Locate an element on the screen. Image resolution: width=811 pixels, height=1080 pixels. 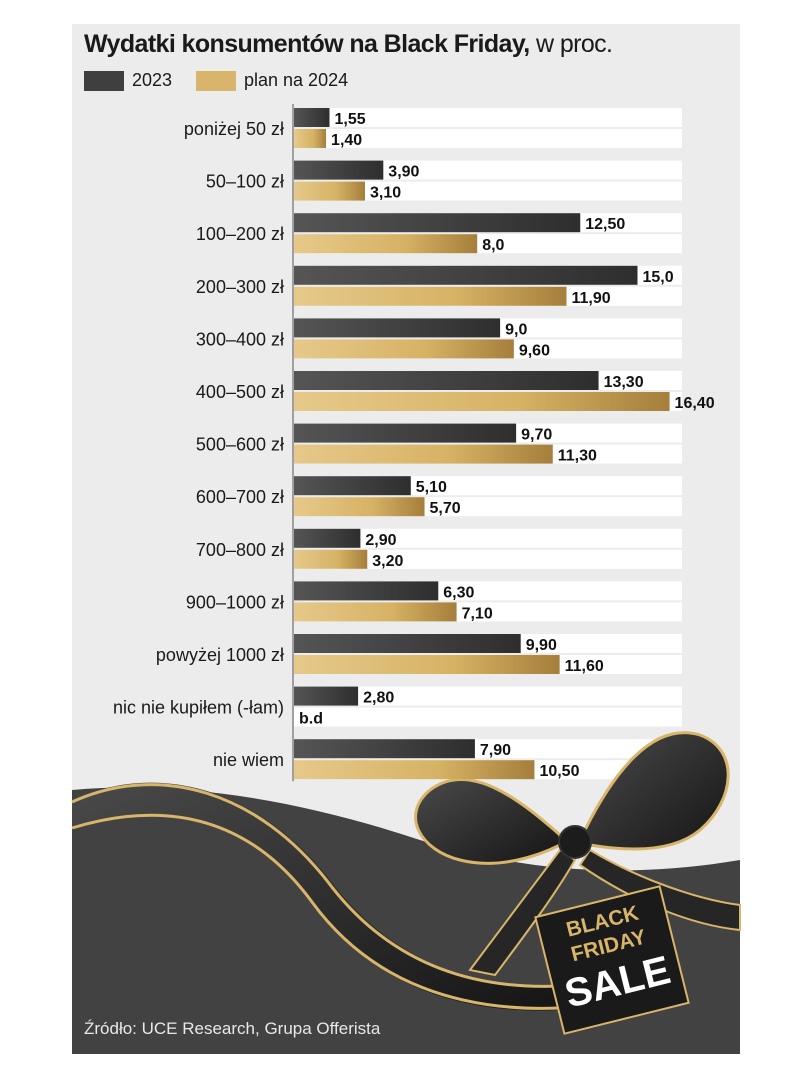
category-label: 900–1000 zł is located at coordinates (235, 602).